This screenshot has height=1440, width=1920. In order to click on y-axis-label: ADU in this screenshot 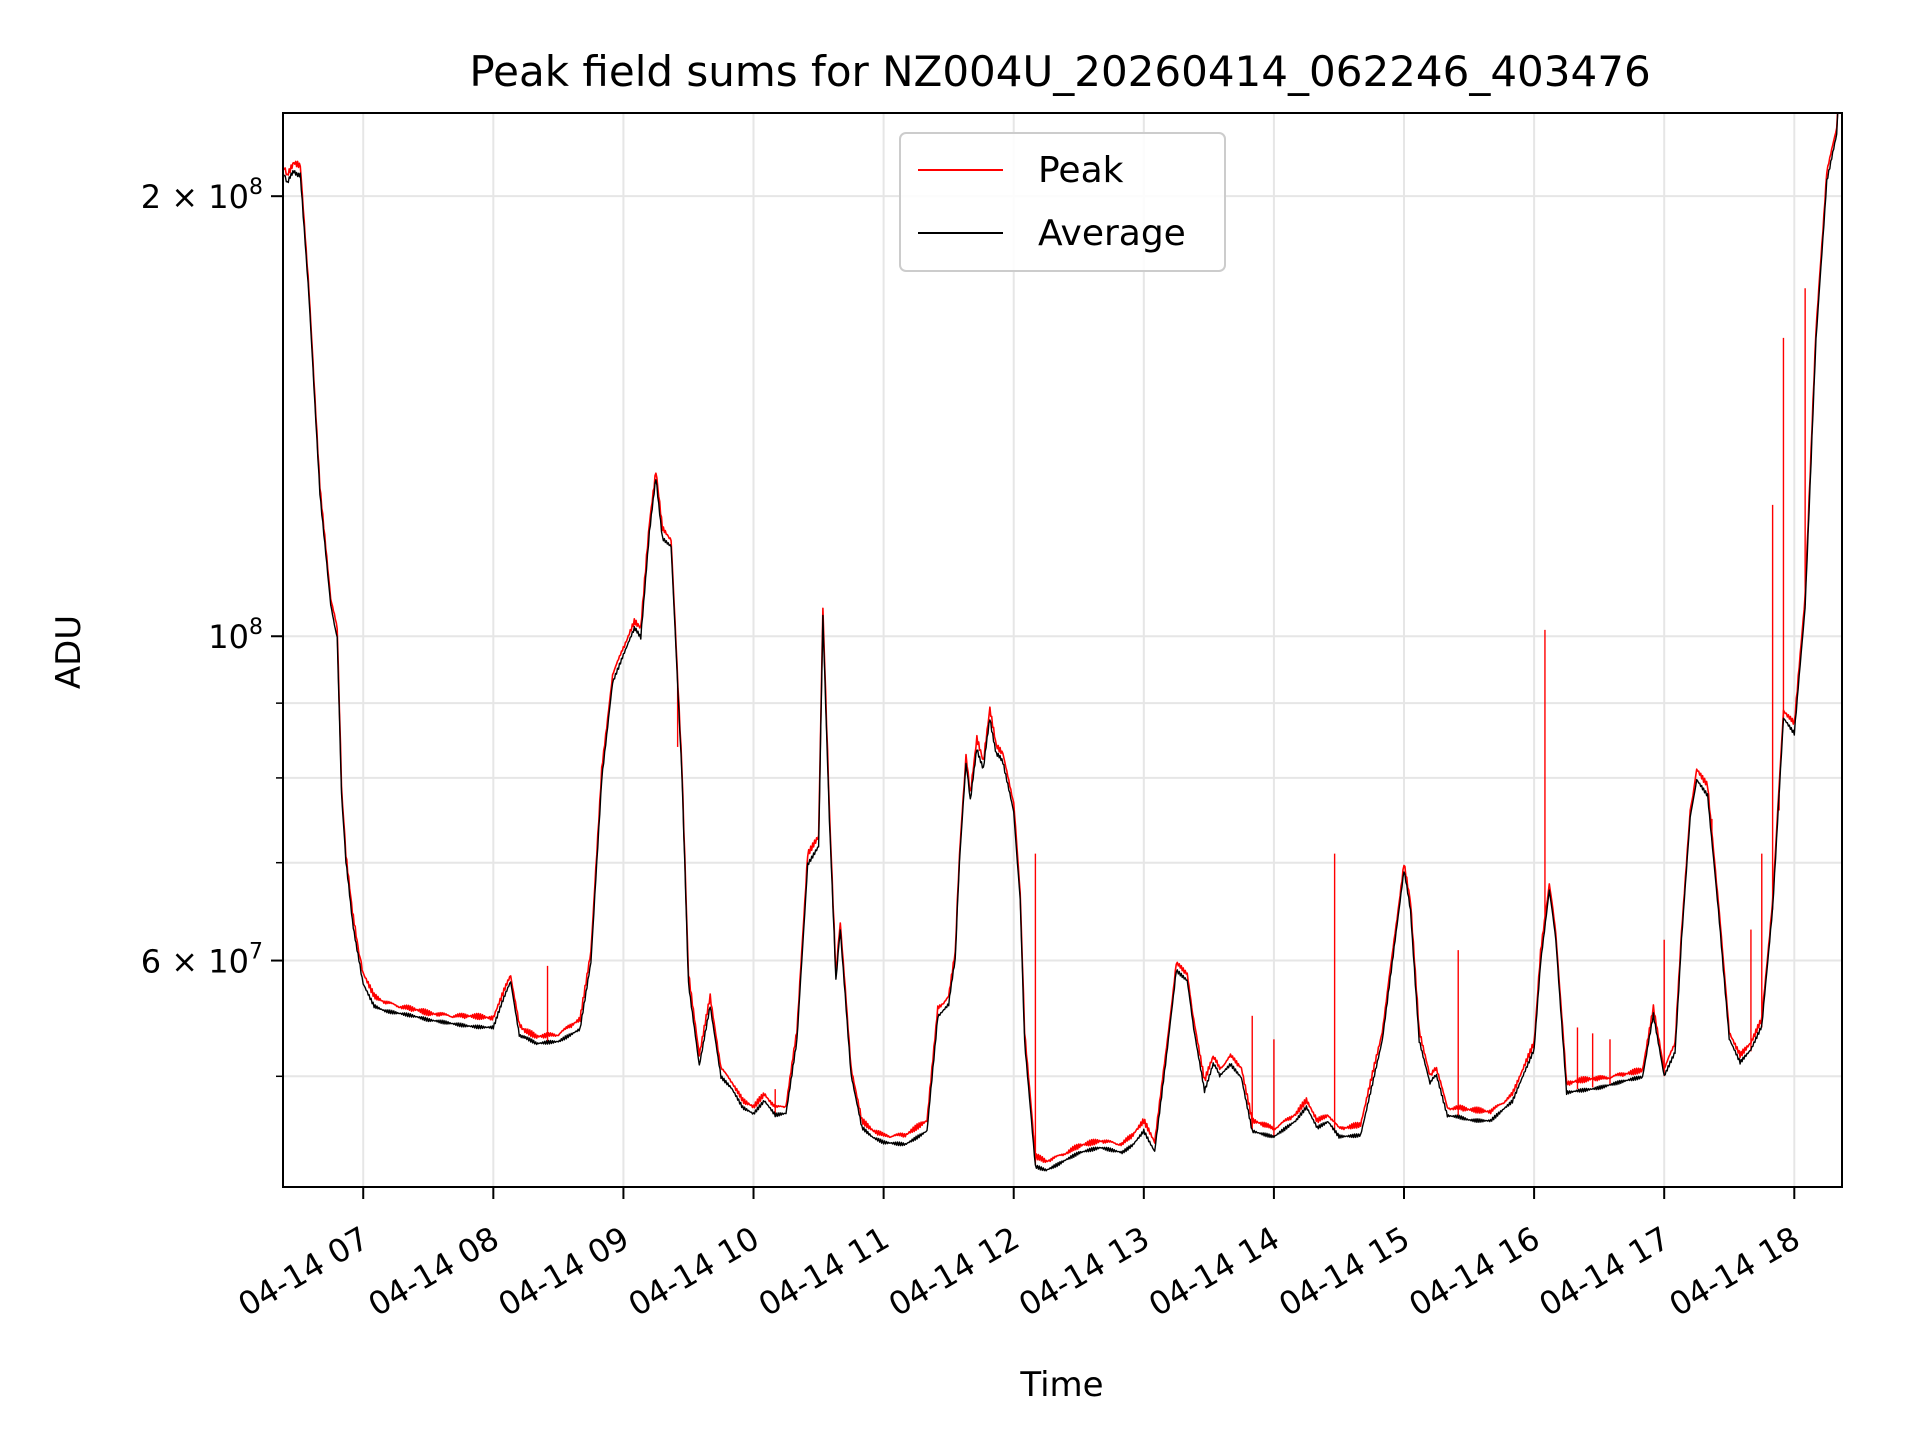, I will do `click(69, 652)`.